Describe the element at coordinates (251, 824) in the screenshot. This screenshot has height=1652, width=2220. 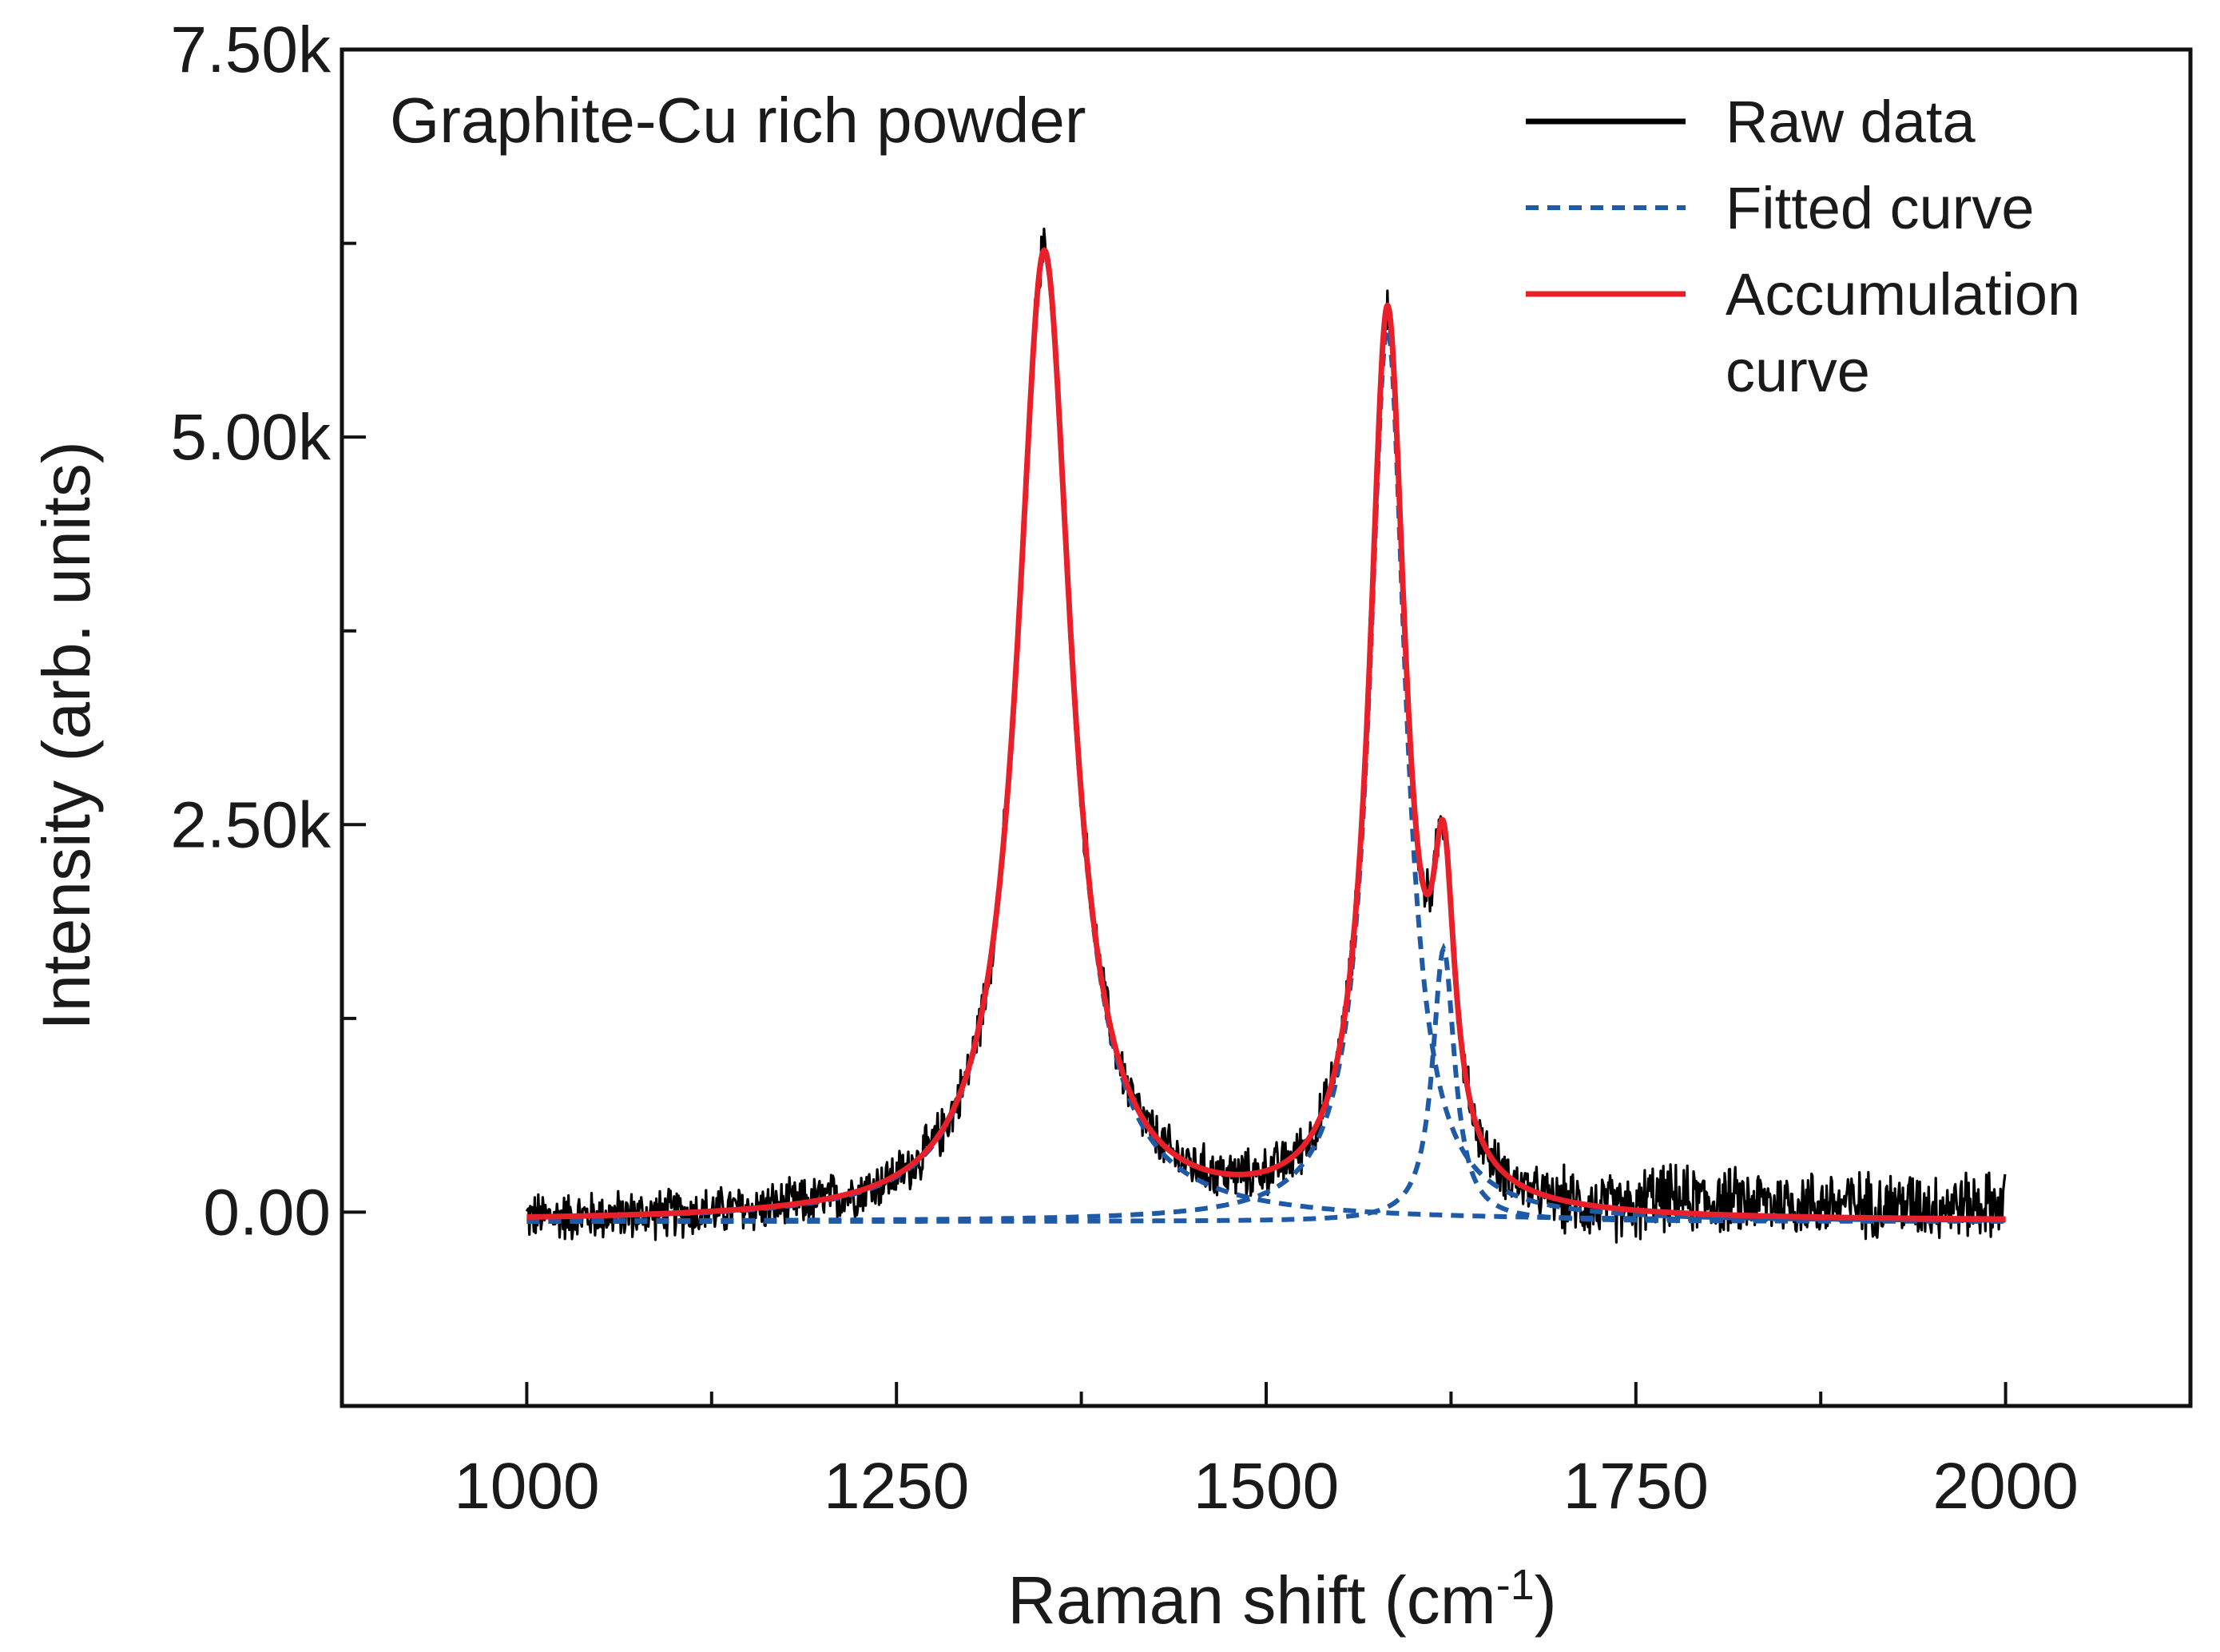
I see `y-tick-label: 2.50k` at that location.